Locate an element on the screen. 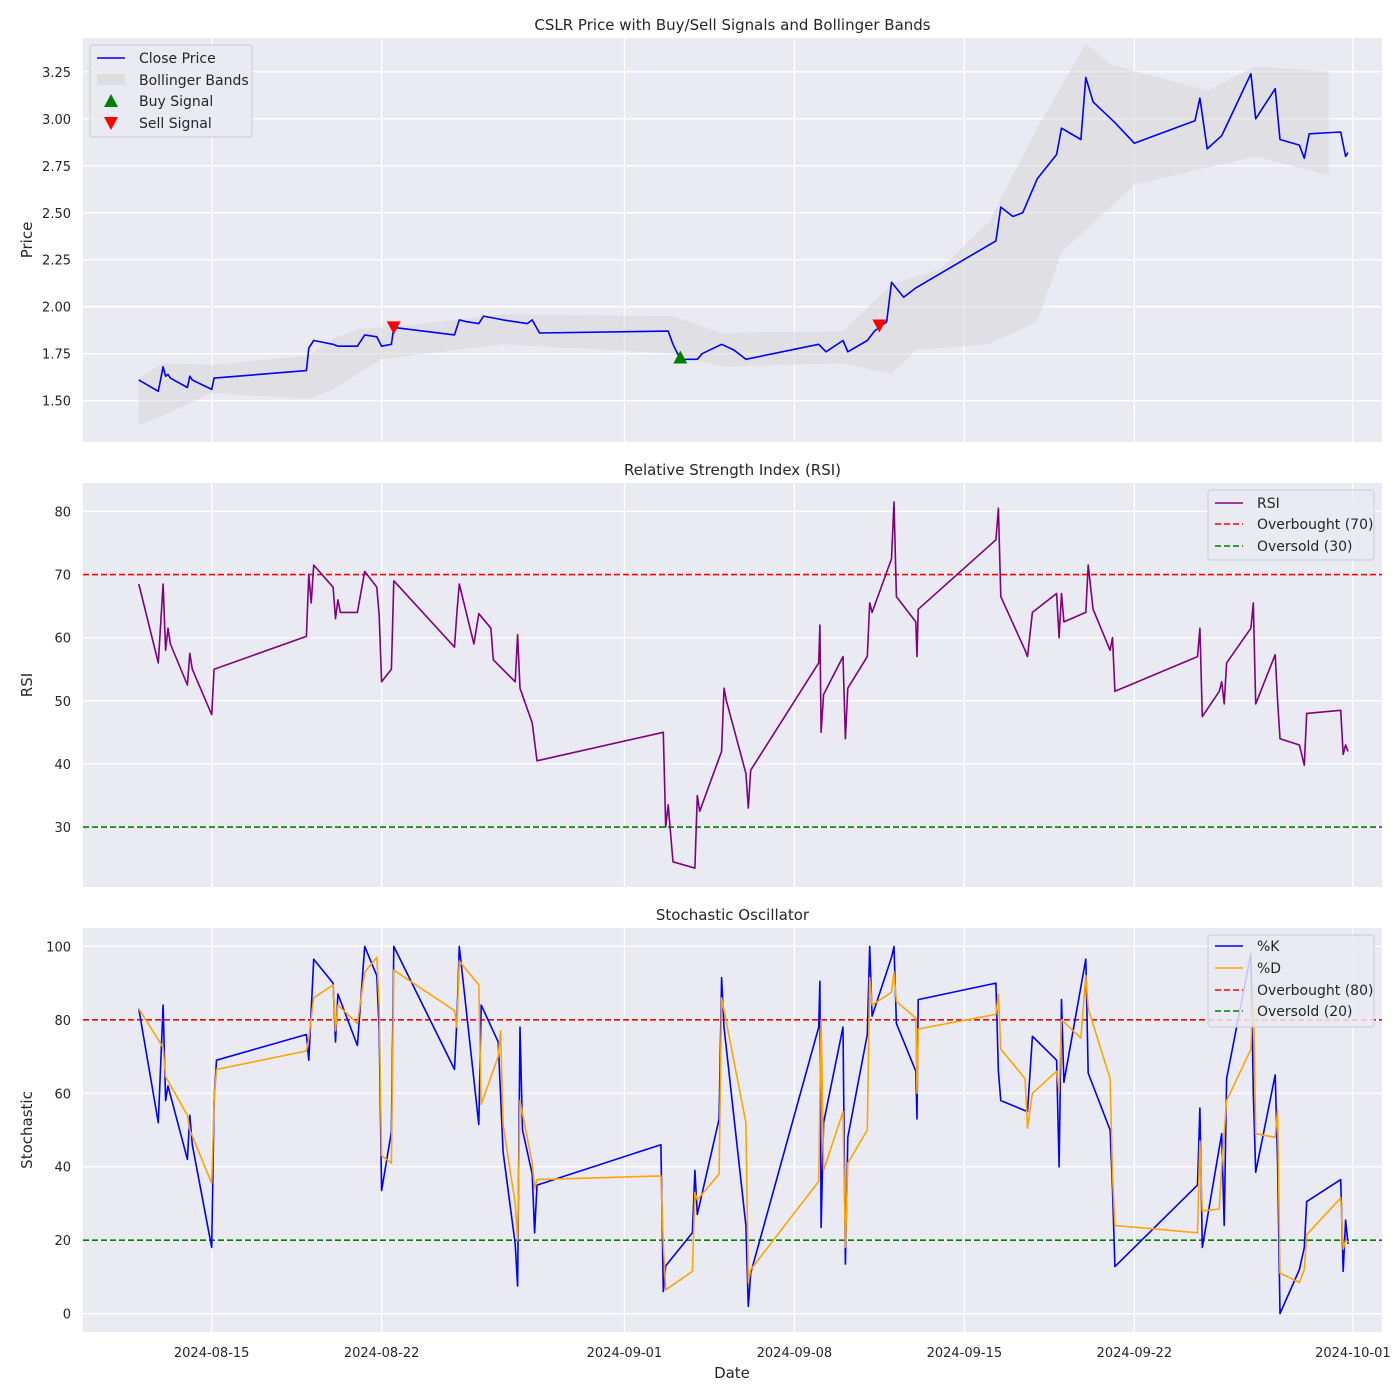 Image resolution: width=1400 pixels, height=1400 pixels. legend-label: Overbought (70) is located at coordinates (1315, 525).